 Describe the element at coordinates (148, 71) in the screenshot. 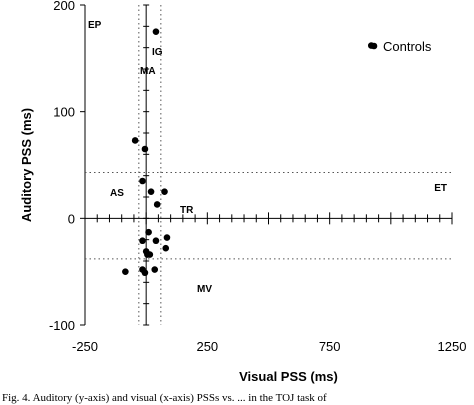

I see `region-label-ma: MA` at that location.